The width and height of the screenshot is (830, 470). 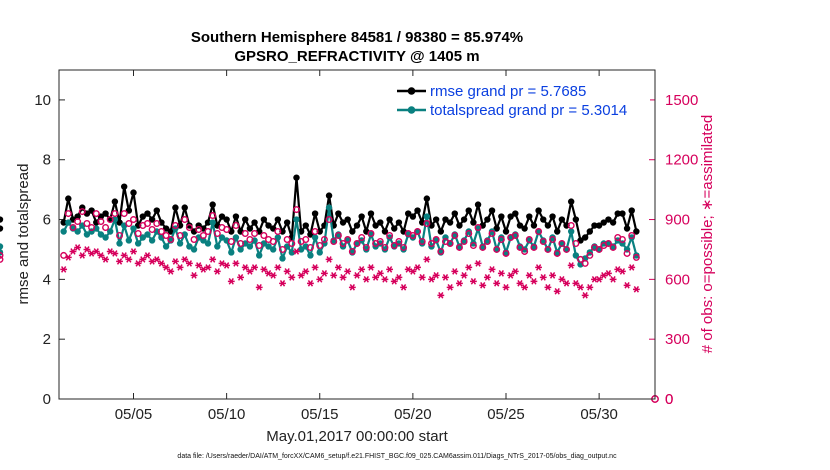 I want to click on series-line, so click(x=350, y=236).